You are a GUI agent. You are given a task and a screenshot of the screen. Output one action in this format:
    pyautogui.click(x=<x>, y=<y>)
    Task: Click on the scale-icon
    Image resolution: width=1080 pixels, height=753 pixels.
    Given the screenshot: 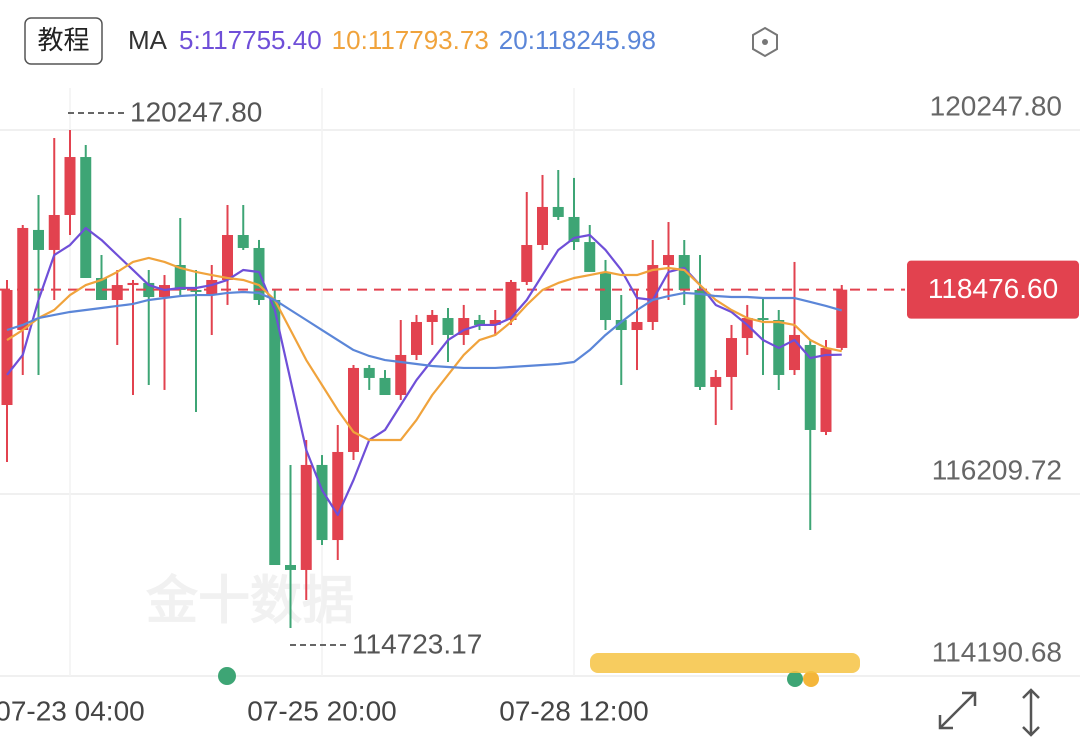 What is the action you would take?
    pyautogui.click(x=1031, y=712)
    